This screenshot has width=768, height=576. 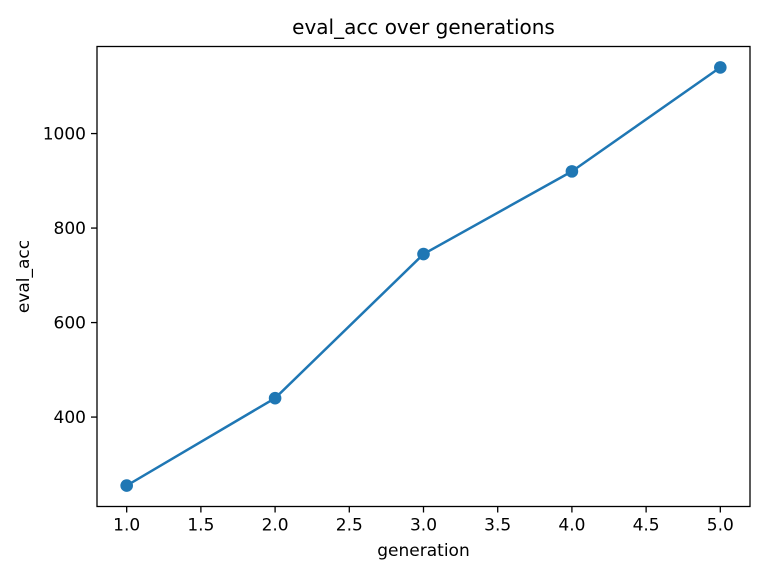 What do you see at coordinates (349, 526) in the screenshot?
I see `x-tick-label: 2.5` at bounding box center [349, 526].